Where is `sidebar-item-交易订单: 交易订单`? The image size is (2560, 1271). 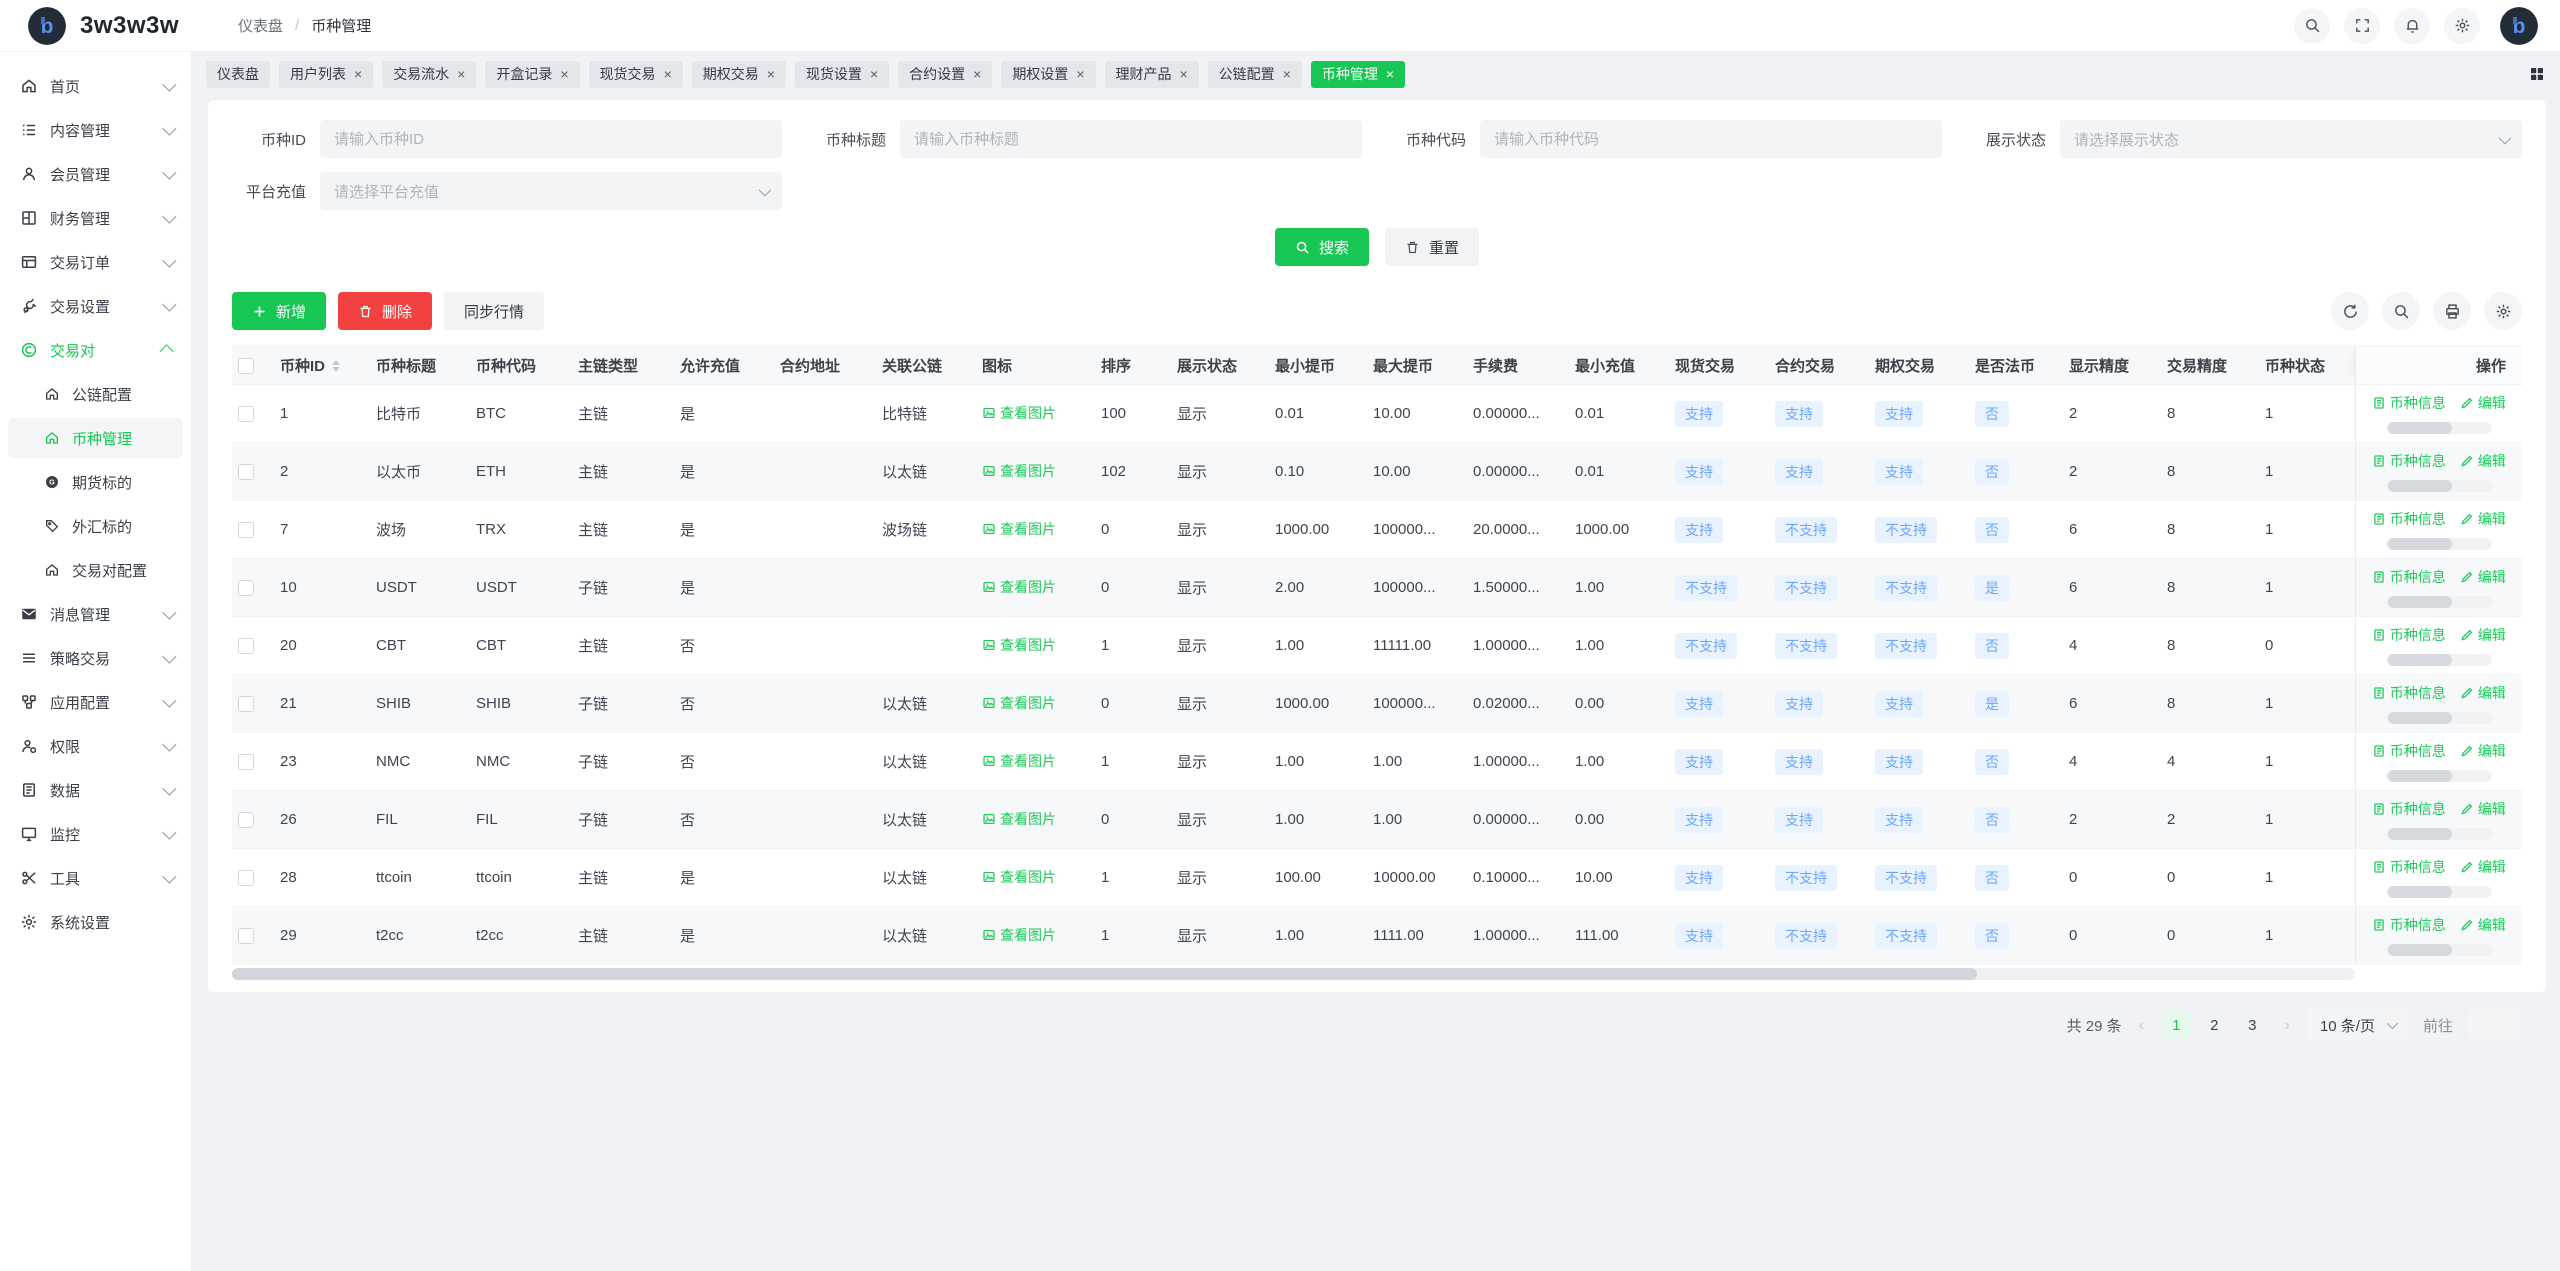
sidebar-item-交易订单: 交易订单 is located at coordinates (95, 262).